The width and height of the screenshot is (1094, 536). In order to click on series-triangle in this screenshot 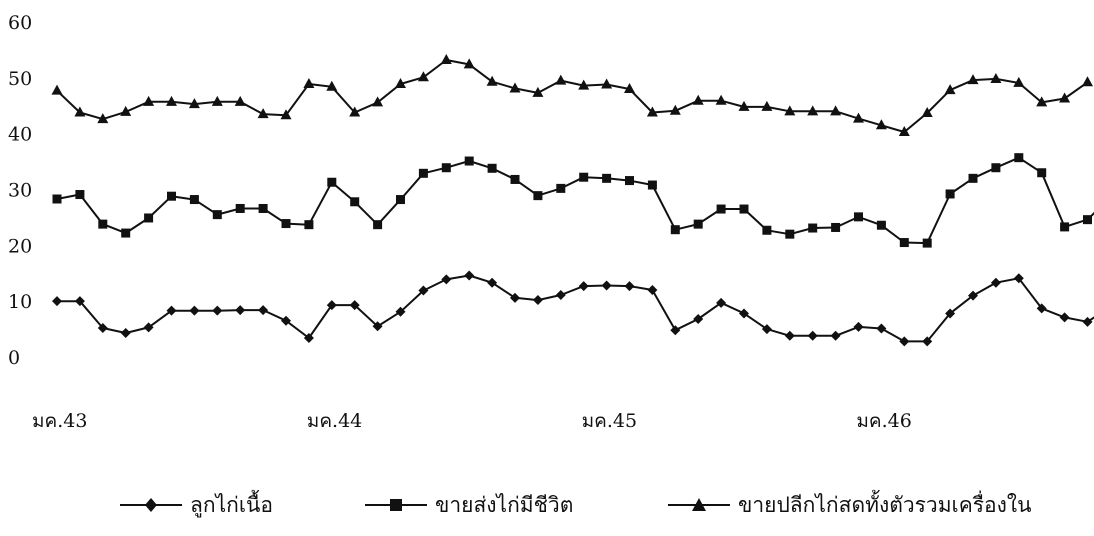, I will do `click(572, 94)`.